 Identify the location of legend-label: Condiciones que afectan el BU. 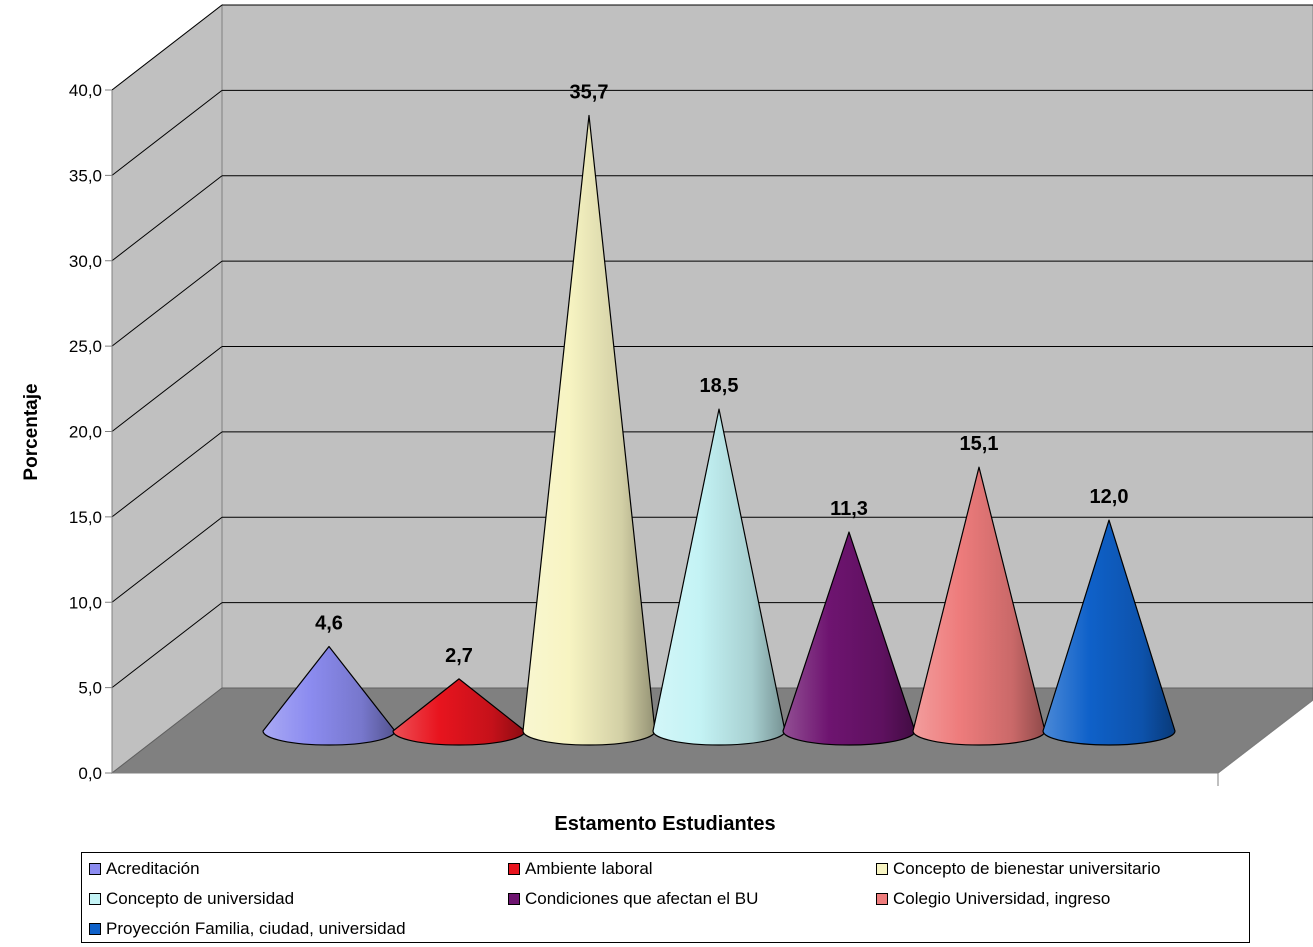
(642, 898).